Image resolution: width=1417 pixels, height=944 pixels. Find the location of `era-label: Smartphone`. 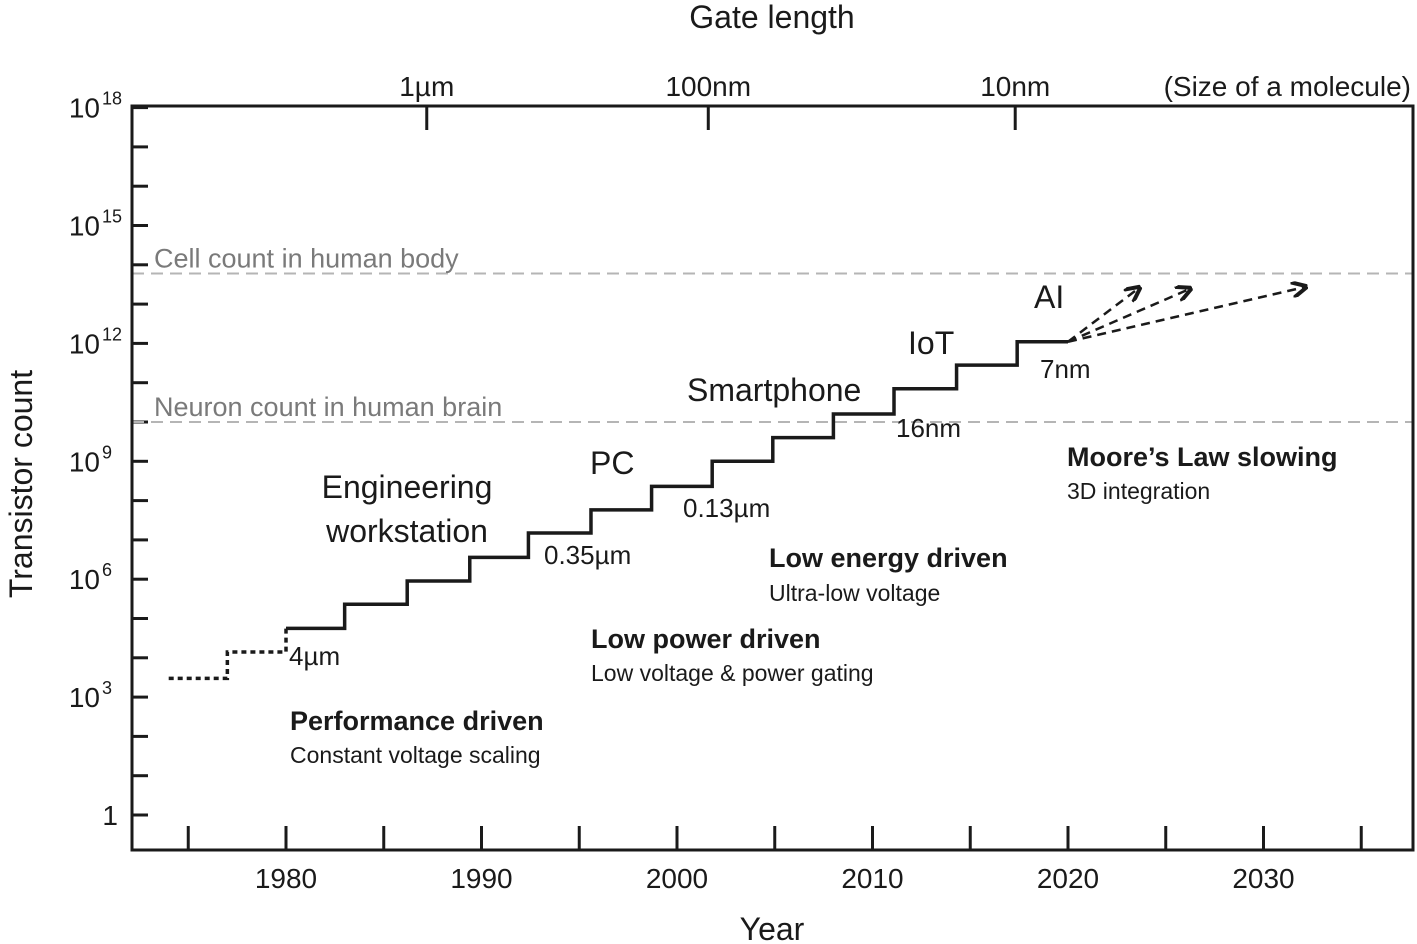

era-label: Smartphone is located at coordinates (774, 390).